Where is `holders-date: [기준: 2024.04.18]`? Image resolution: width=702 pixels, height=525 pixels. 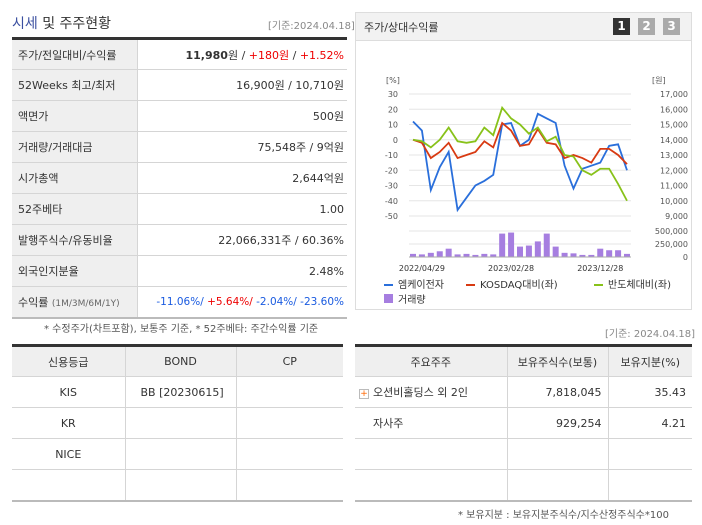
holders-date: [기준: 2024.04.18] is located at coordinates (650, 334).